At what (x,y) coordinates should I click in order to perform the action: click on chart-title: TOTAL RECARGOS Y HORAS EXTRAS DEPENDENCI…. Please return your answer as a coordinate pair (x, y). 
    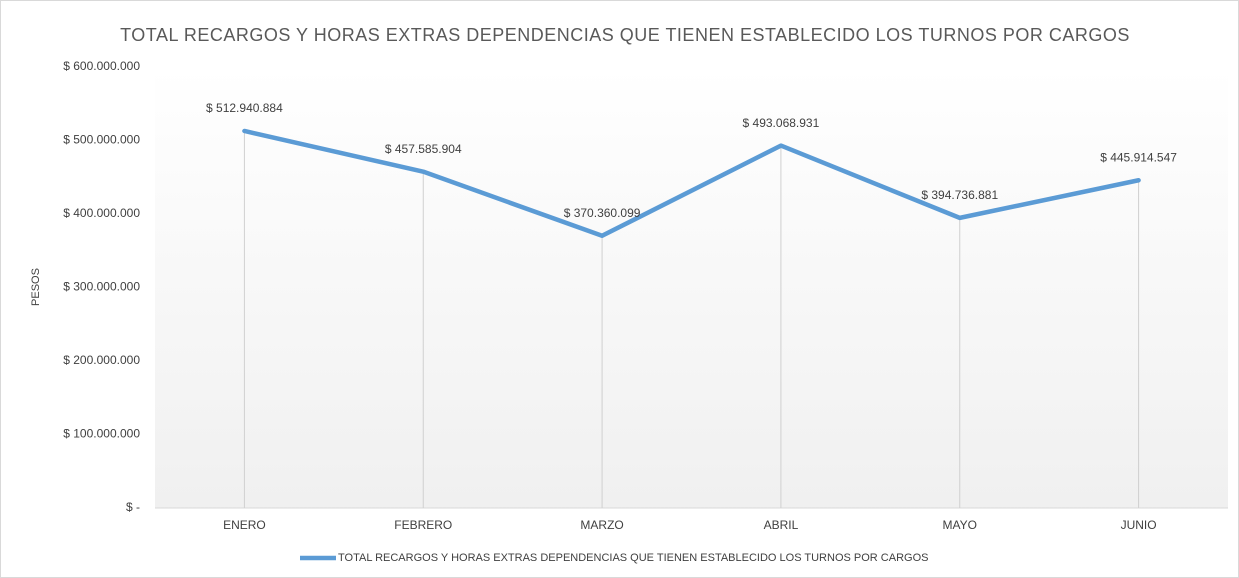
    Looking at the image, I should click on (625, 35).